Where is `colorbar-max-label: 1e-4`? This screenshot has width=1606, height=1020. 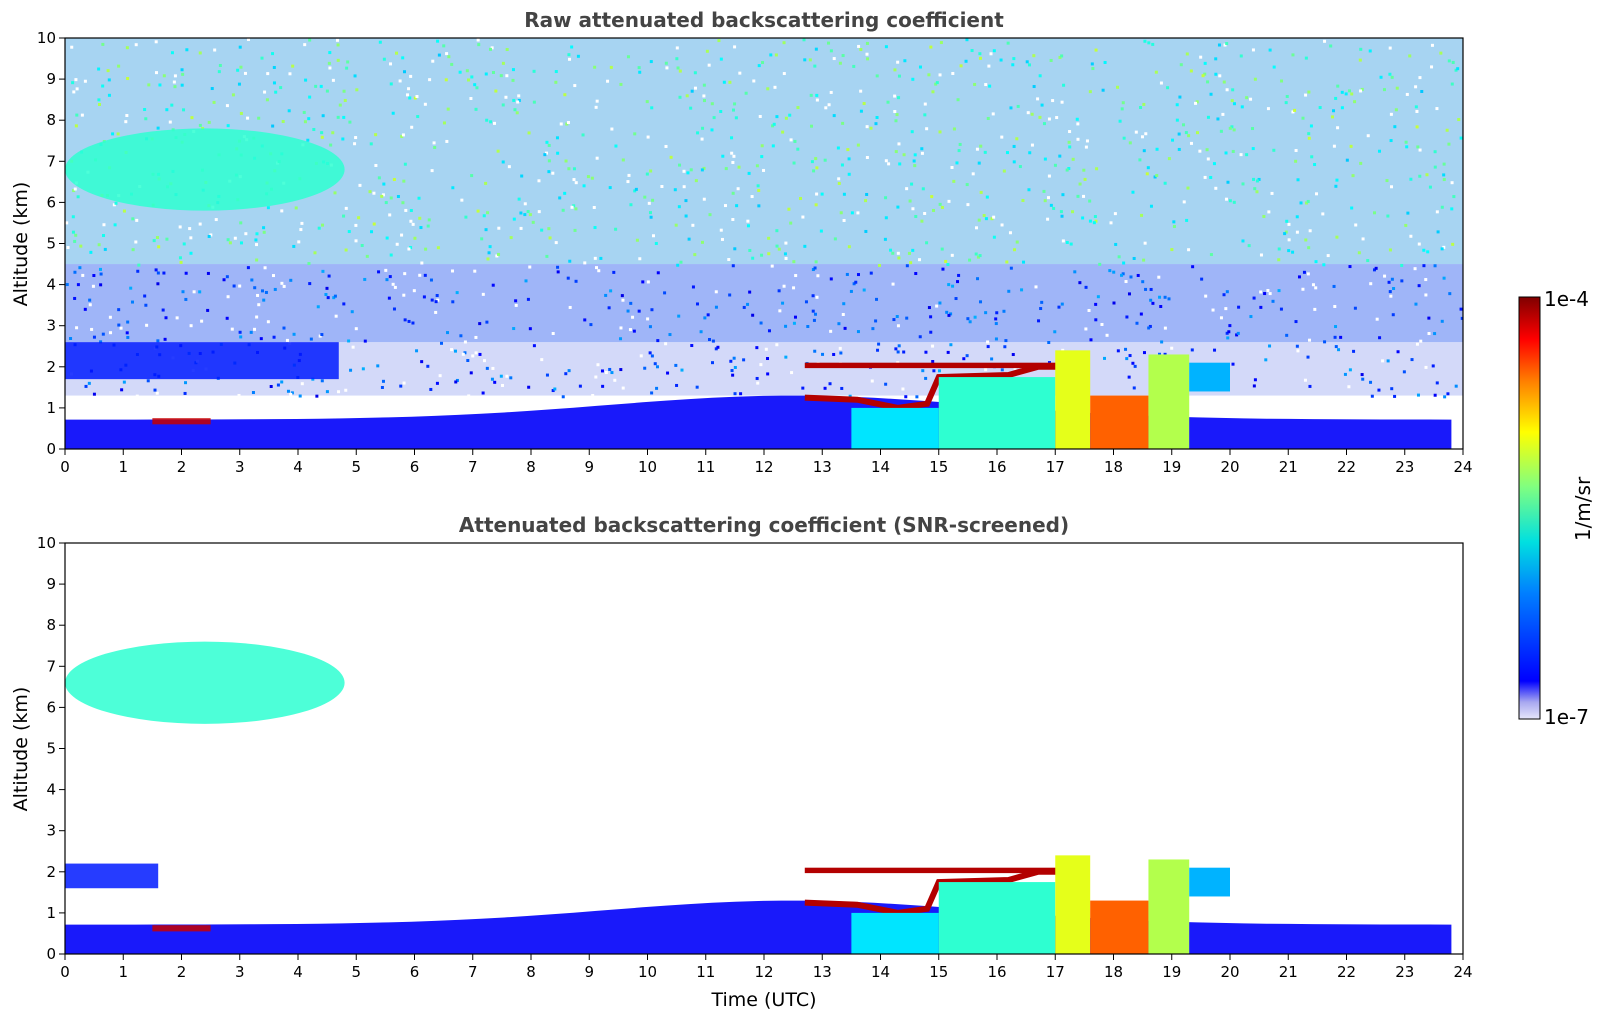 colorbar-max-label: 1e-4 is located at coordinates (1566, 299).